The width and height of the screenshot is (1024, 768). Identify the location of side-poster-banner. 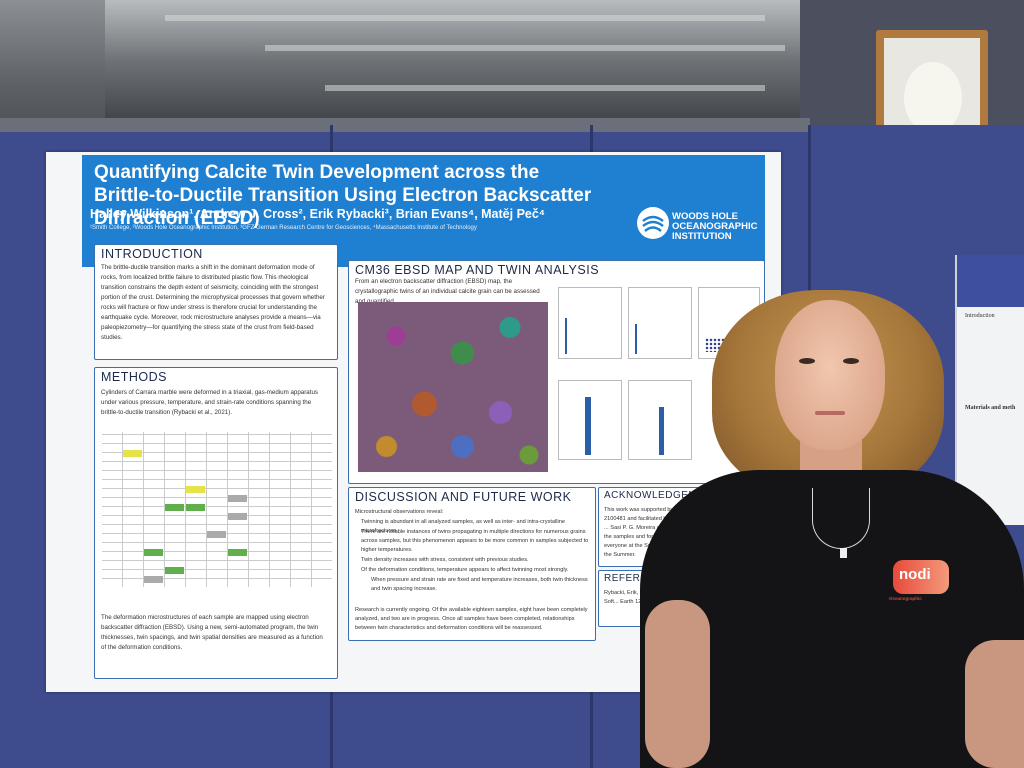
(990, 281).